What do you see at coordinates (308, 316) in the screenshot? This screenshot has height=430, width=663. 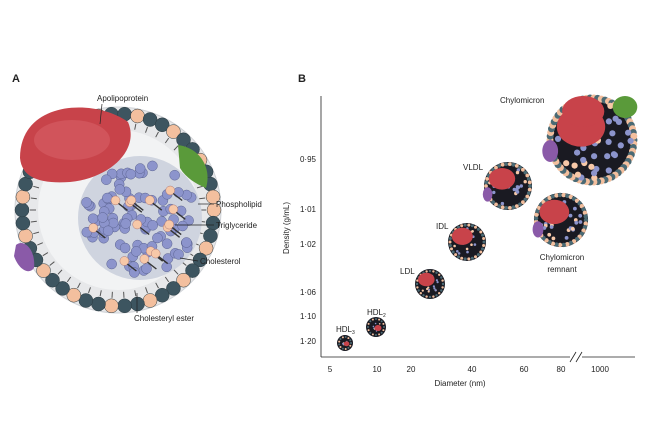 I see `y-tick-label: 1·10` at bounding box center [308, 316].